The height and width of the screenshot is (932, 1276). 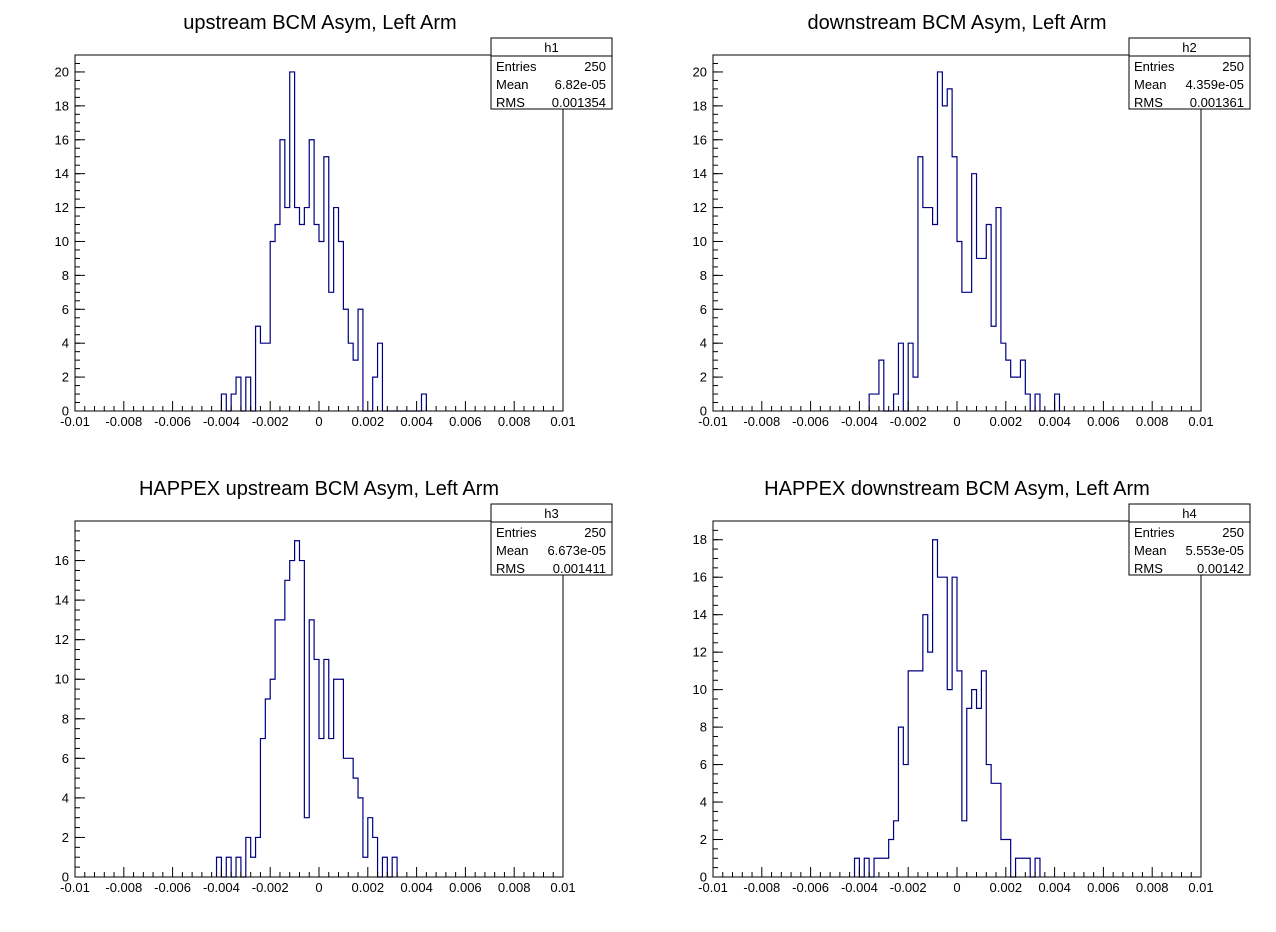 I want to click on stats-value-mean: 4.359e-05, so click(x=1214, y=84).